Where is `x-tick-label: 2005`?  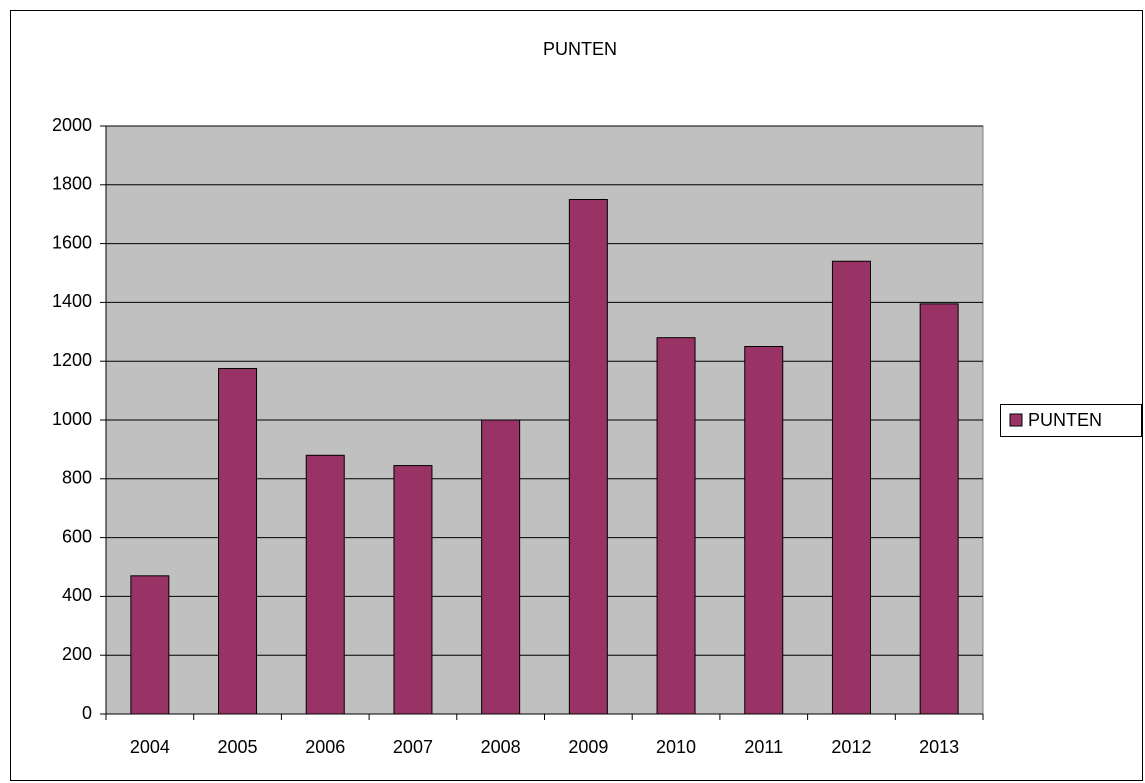
x-tick-label: 2005 is located at coordinates (238, 747).